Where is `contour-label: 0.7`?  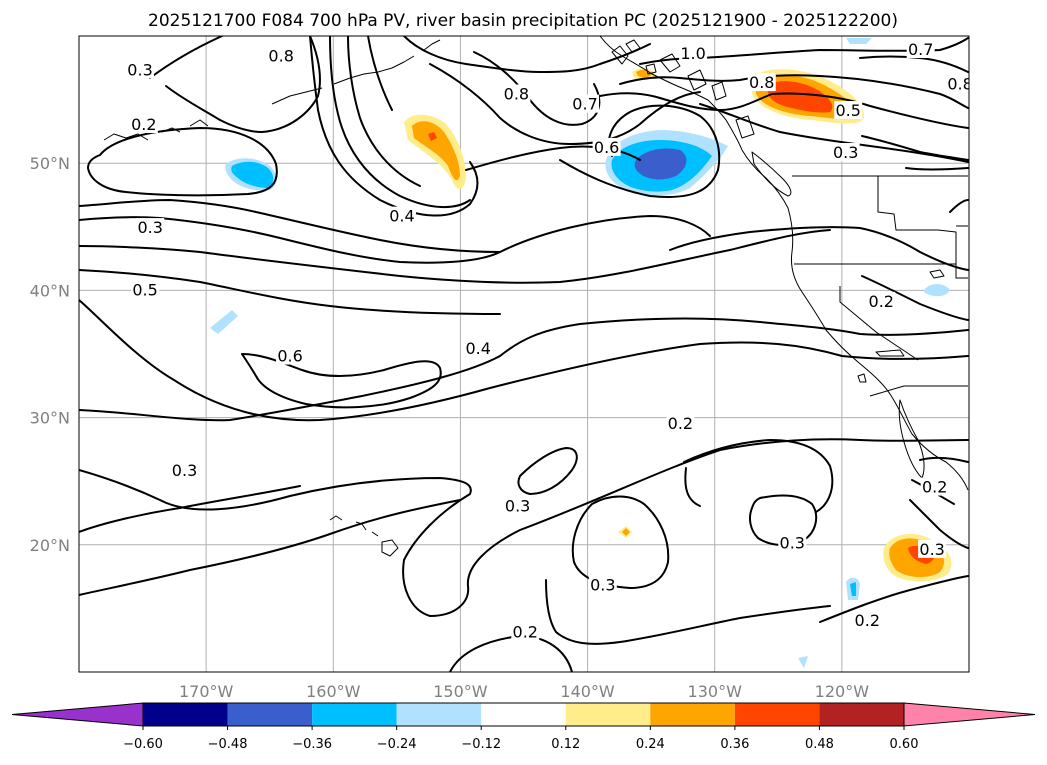 contour-label: 0.7 is located at coordinates (920, 49).